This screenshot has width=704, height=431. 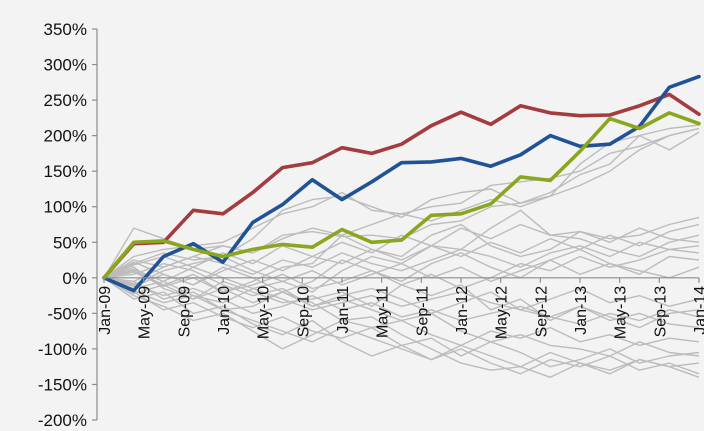 What do you see at coordinates (62, 349) in the screenshot?
I see `y-tick-label: -100%` at bounding box center [62, 349].